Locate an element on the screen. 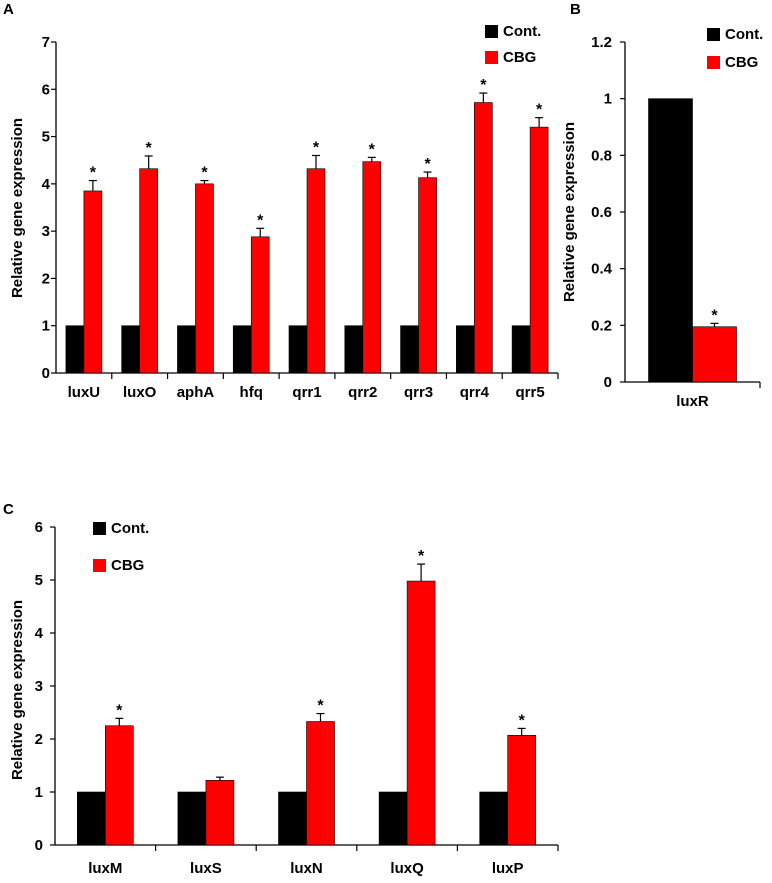 This screenshot has height=883, width=772. category-label-luxS: luxS is located at coordinates (206, 868).